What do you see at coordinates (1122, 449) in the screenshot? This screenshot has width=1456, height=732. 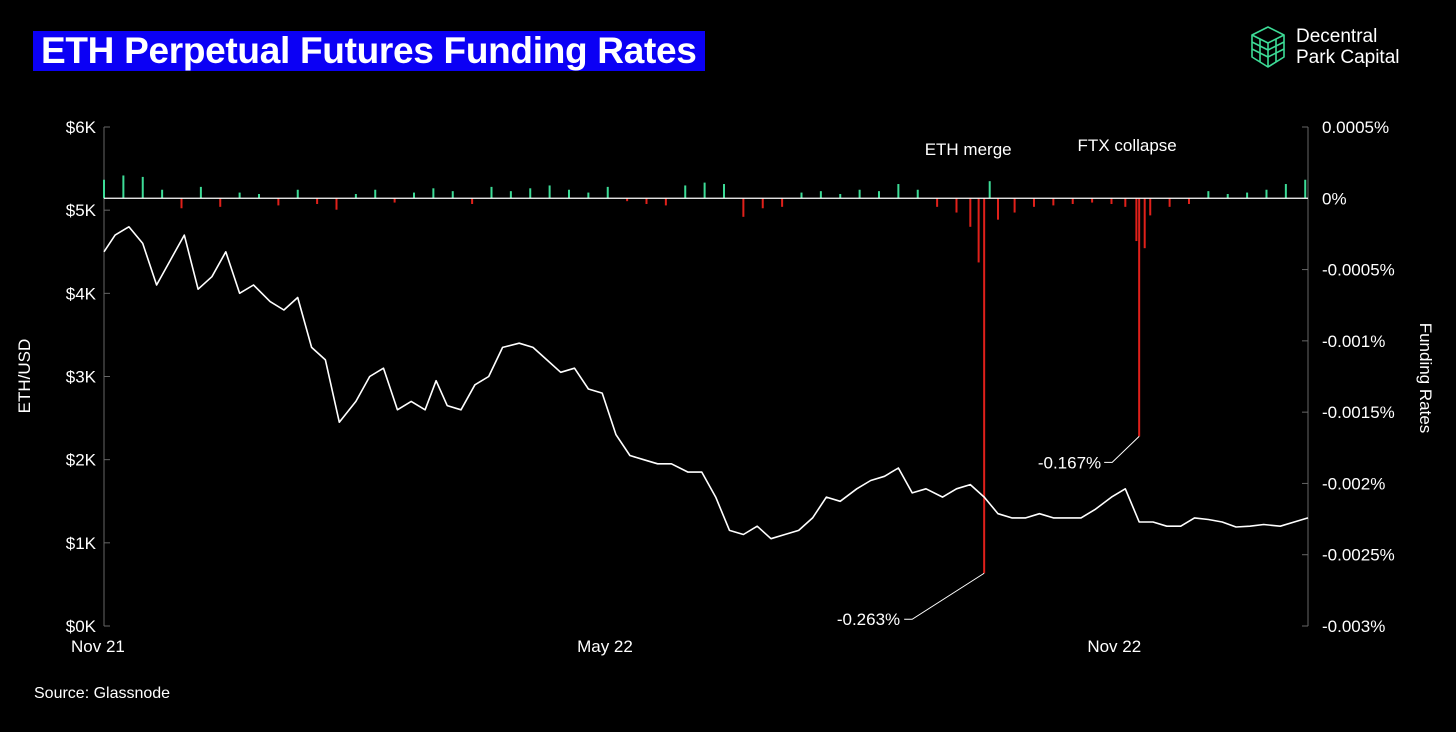 I see `leader-line-ftx` at bounding box center [1122, 449].